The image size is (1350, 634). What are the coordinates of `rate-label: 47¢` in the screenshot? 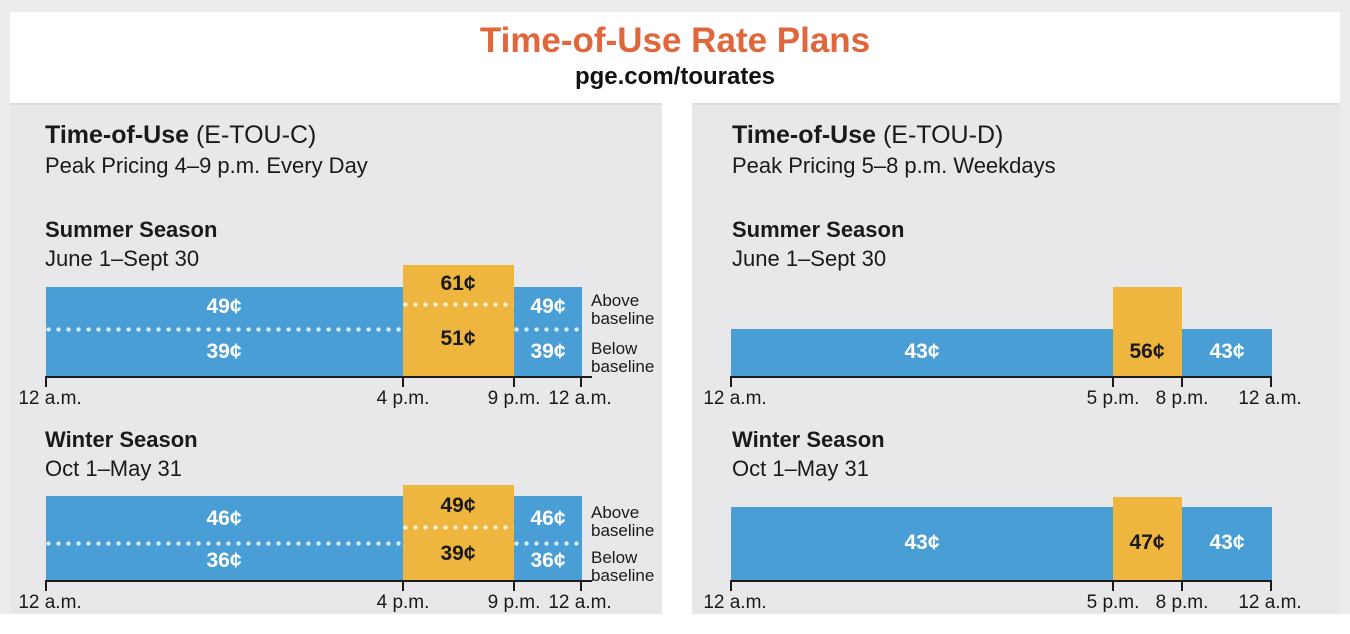 It's located at (1147, 542).